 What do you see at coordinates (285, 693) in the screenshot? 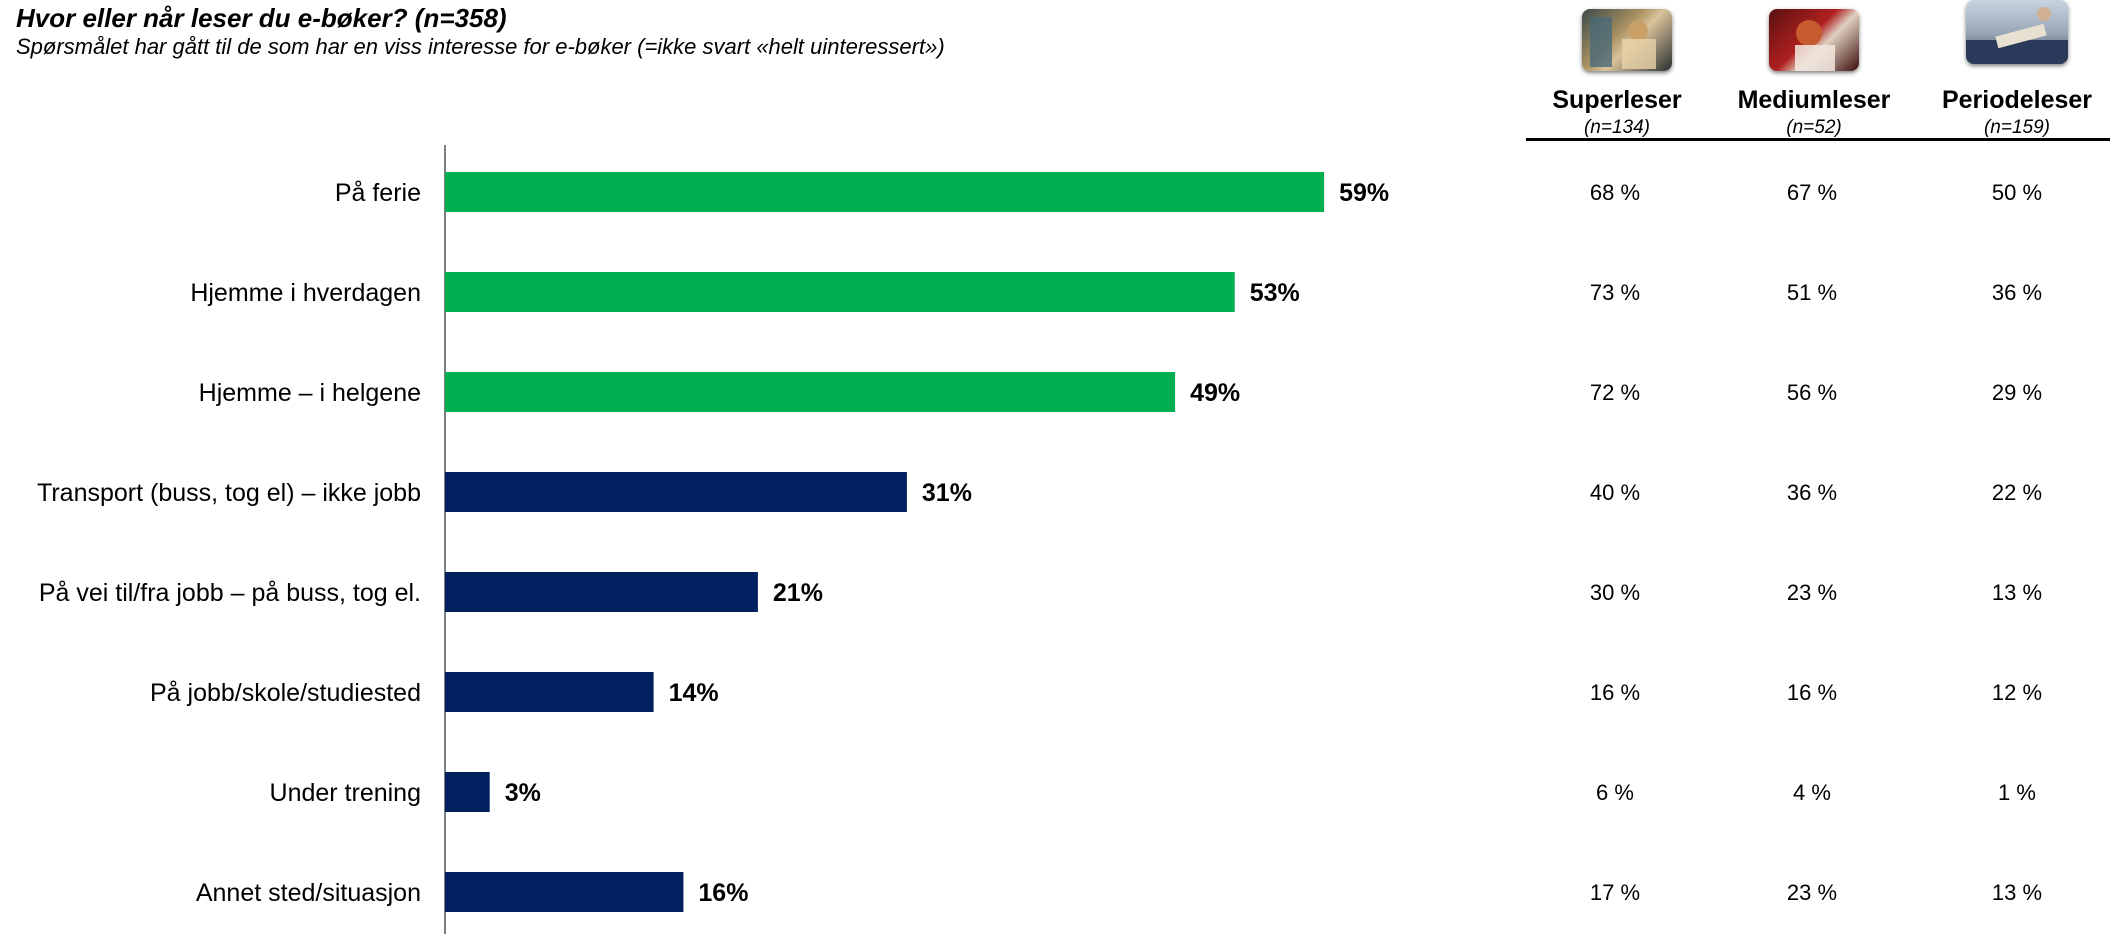
I see `category-label: På jobb/skole/studiested` at bounding box center [285, 693].